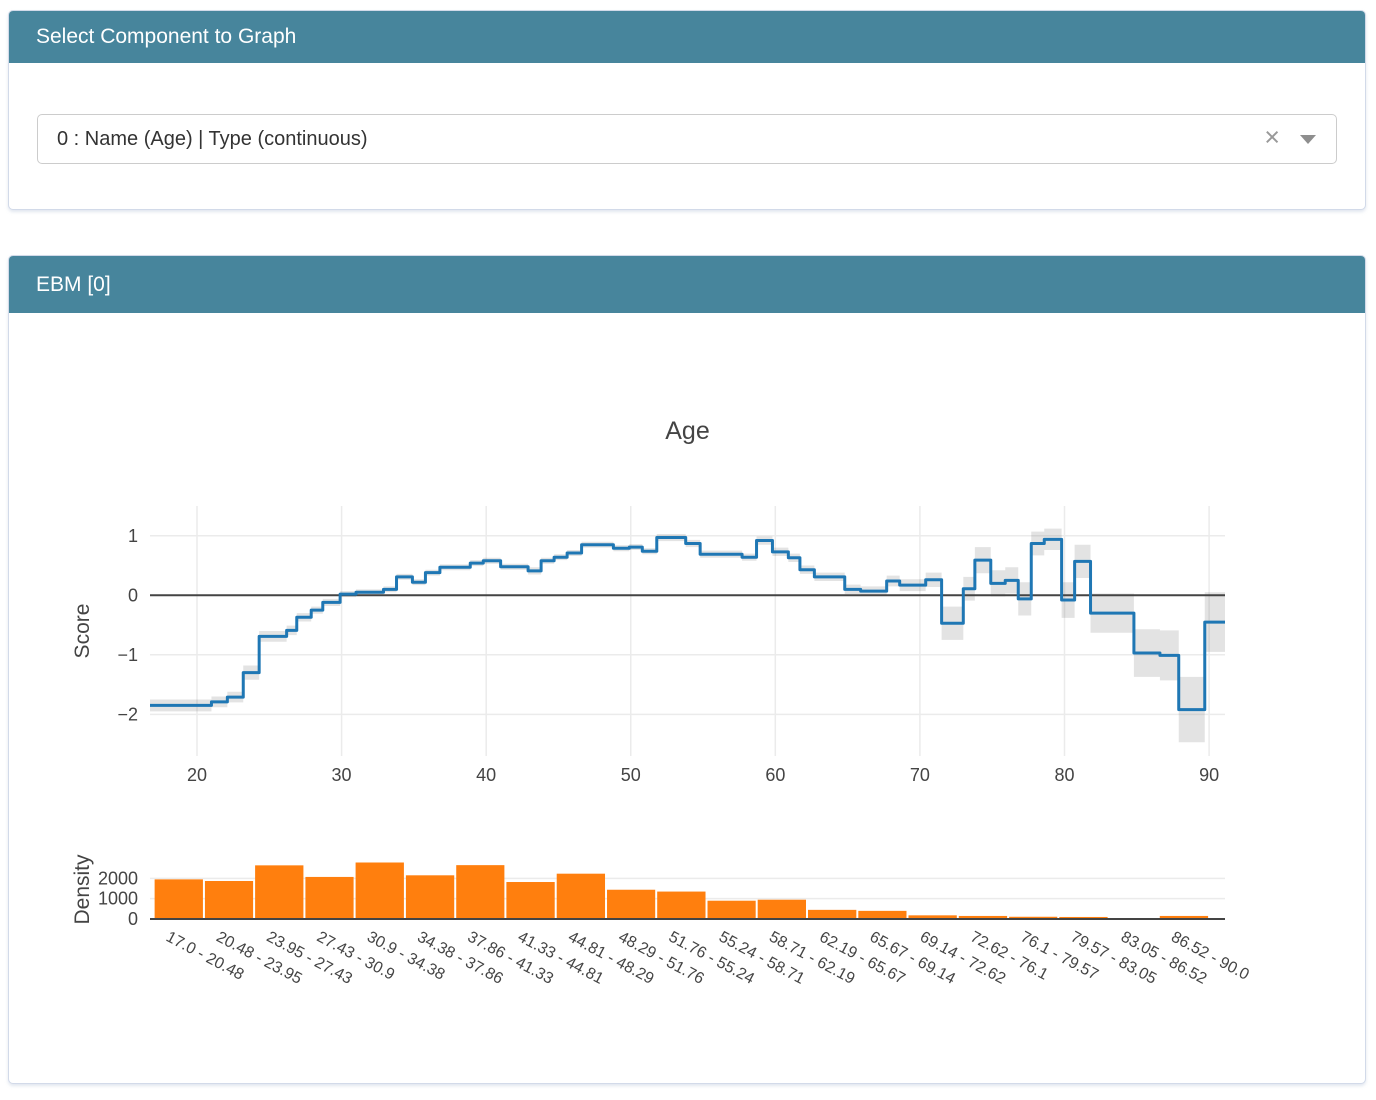 This screenshot has height=1100, width=1376. What do you see at coordinates (118, 899) in the screenshot?
I see `density-tick-label: 1000` at bounding box center [118, 899].